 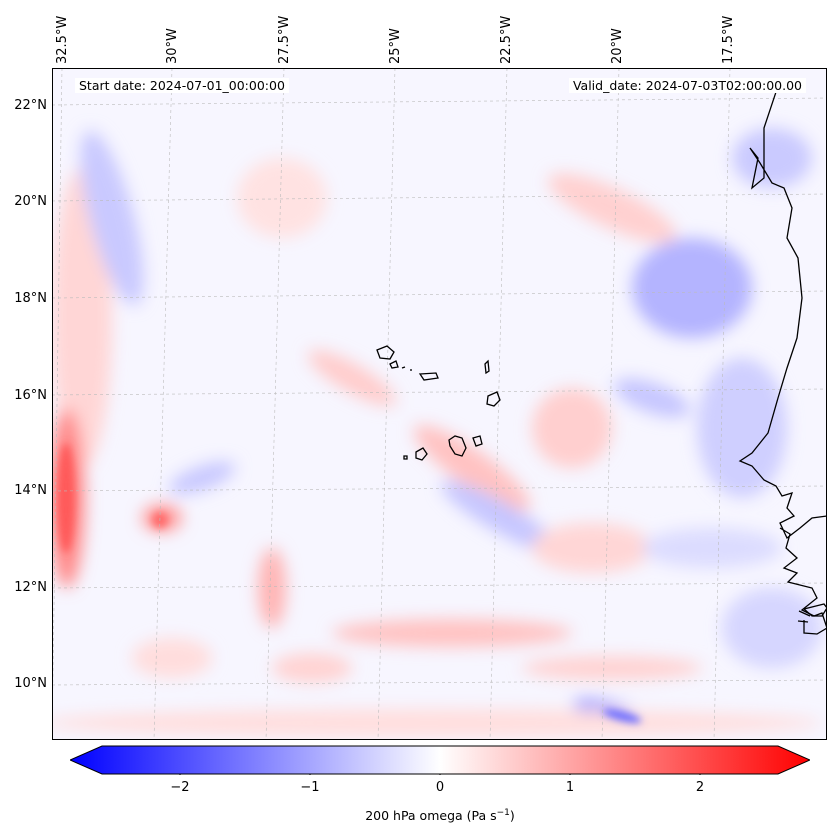 What do you see at coordinates (431, 816) in the screenshot?
I see `colorbar-label-main: 200 hPa omega (Pa s` at bounding box center [431, 816].